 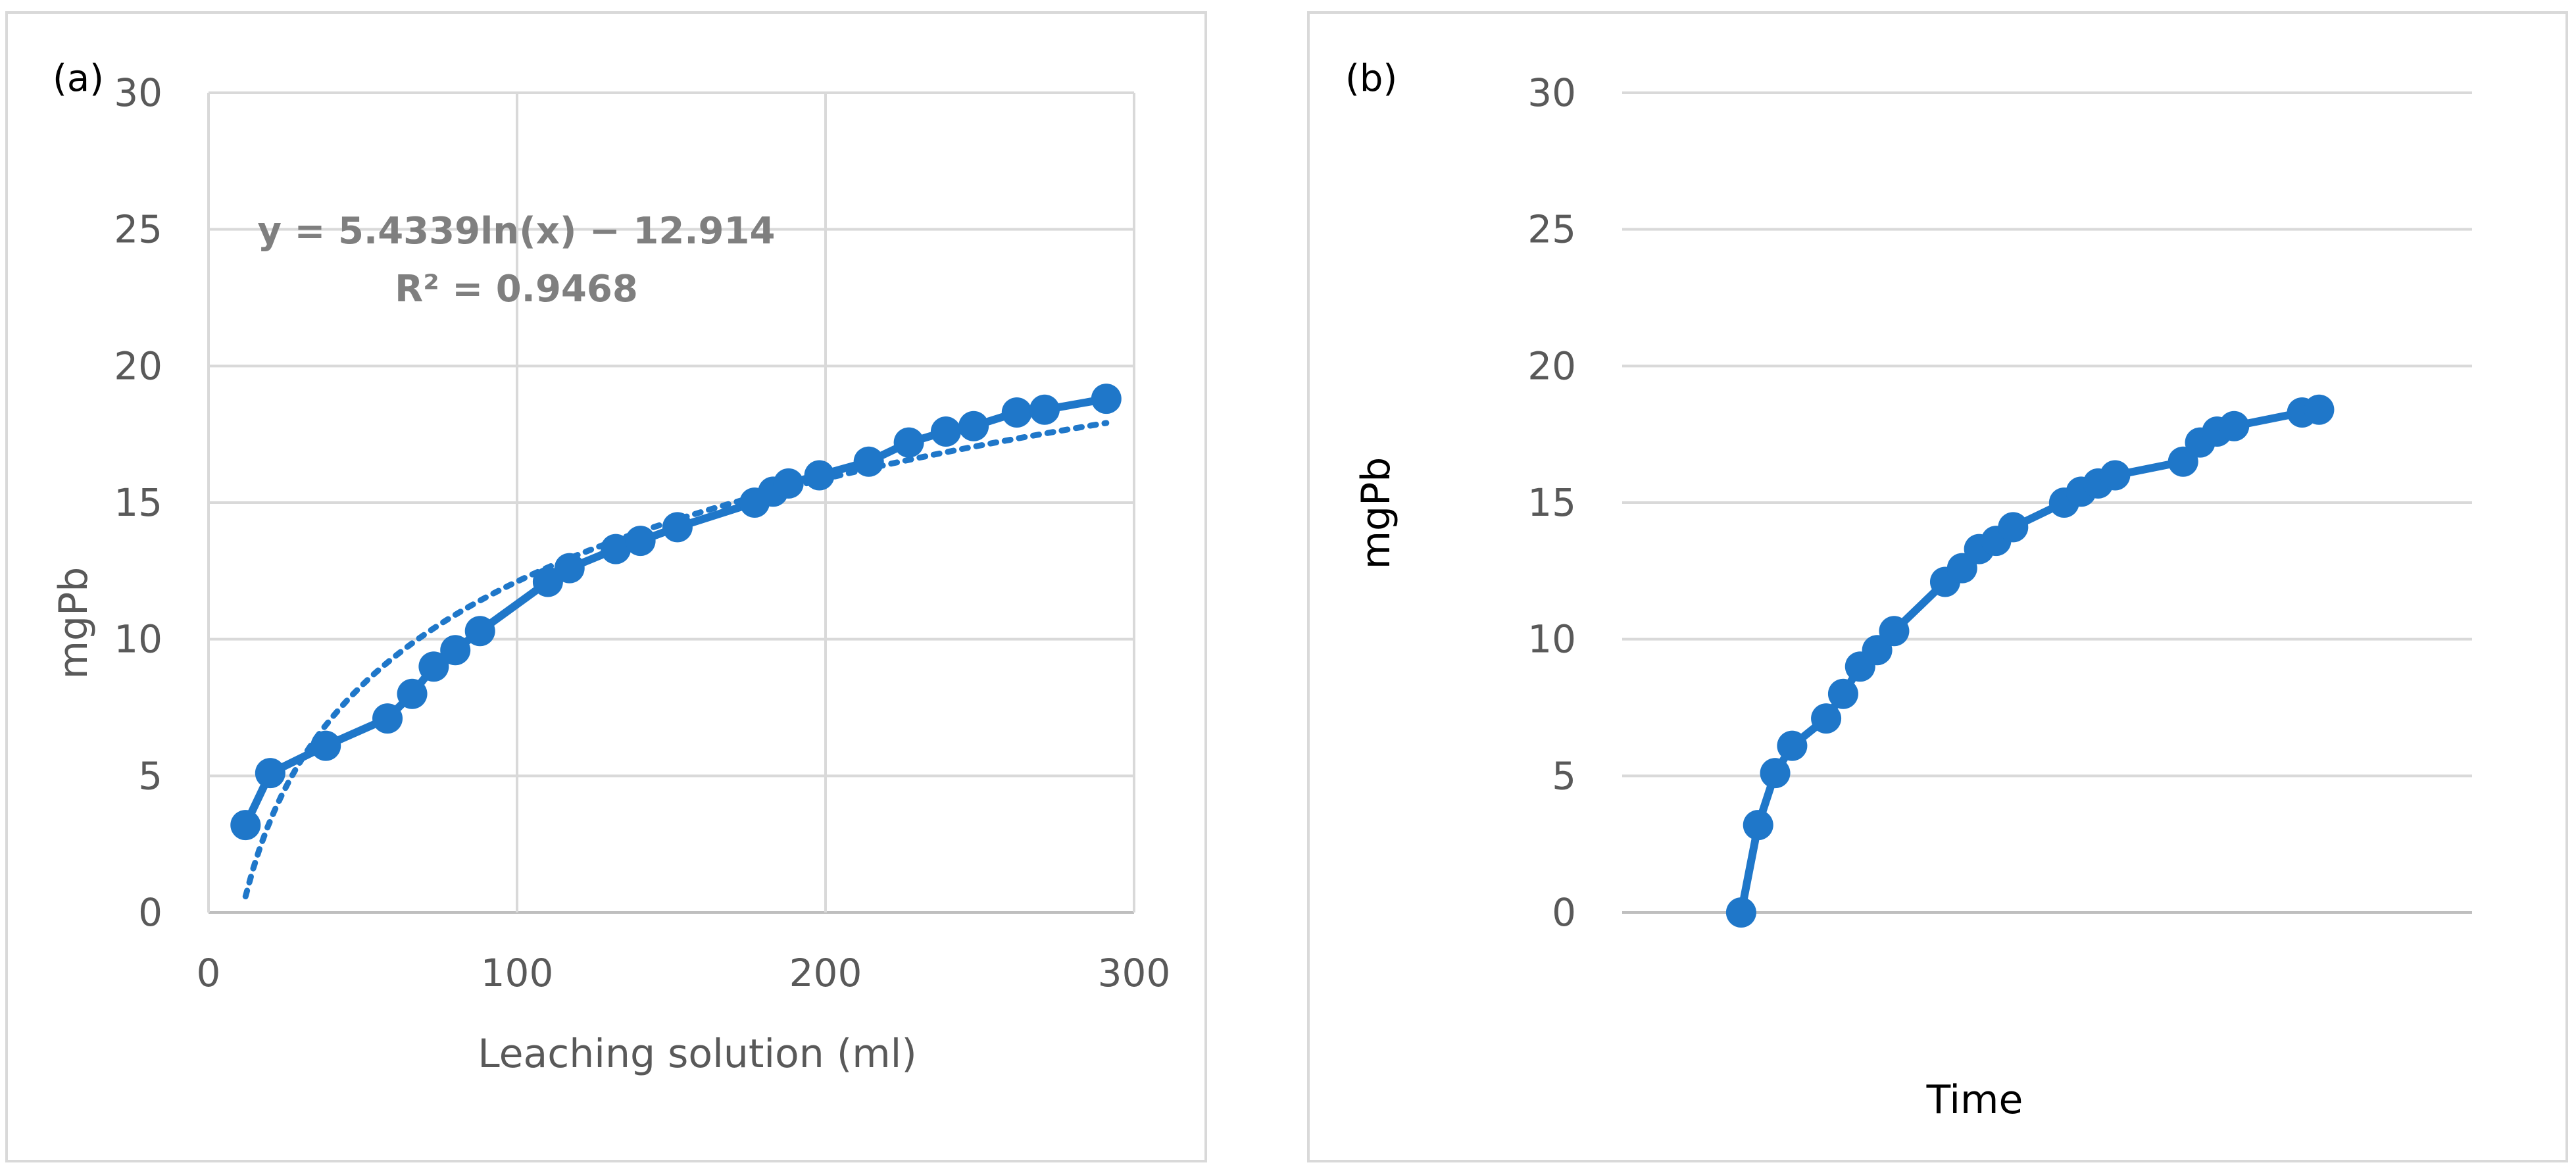 What do you see at coordinates (825, 973) in the screenshot?
I see `x-tick-label: 200` at bounding box center [825, 973].